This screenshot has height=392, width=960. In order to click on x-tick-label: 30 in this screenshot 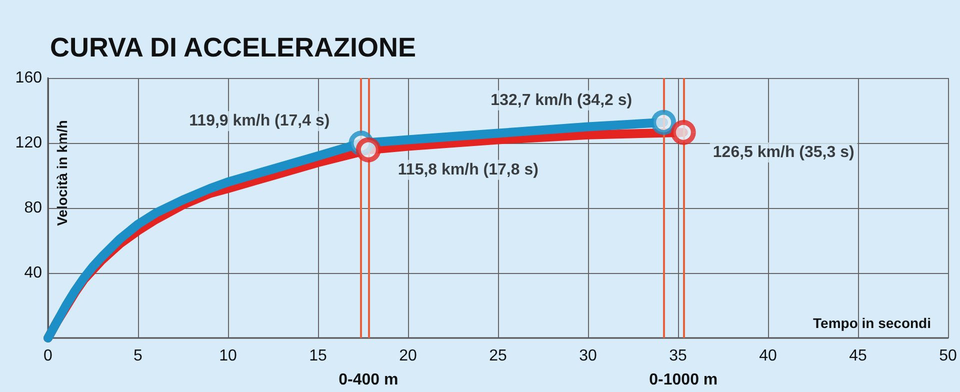, I will do `click(588, 356)`.